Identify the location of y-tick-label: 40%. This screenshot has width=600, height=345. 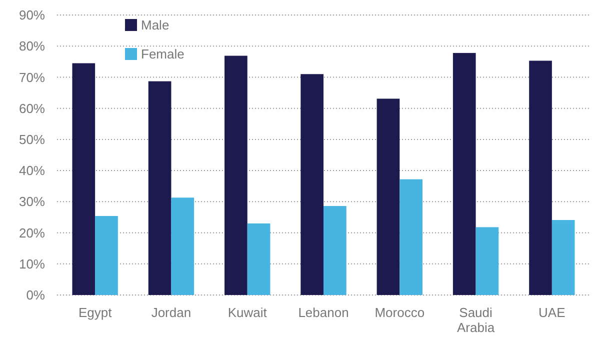
(32, 170).